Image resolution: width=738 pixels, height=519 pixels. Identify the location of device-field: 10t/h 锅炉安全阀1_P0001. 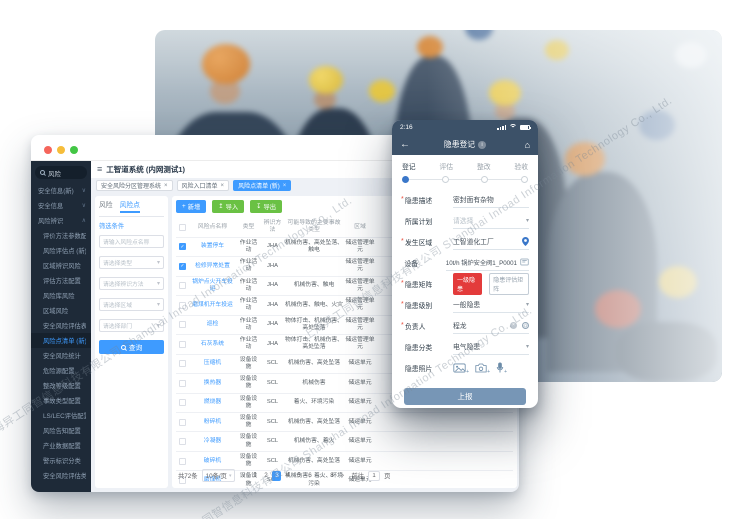
(487, 263).